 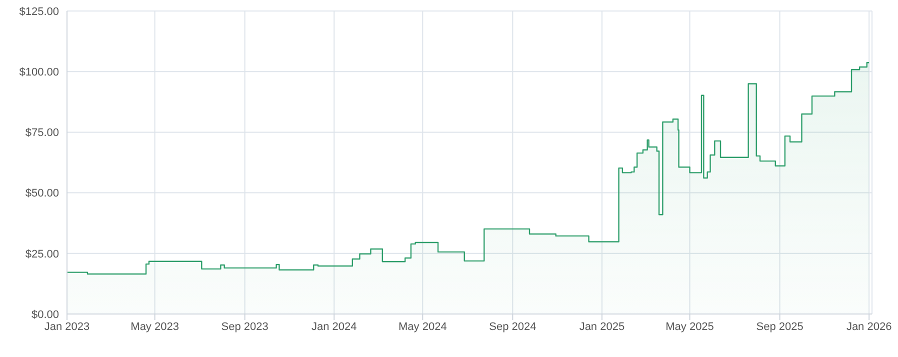 I want to click on y-tick-label: $75.00, so click(x=42, y=133).